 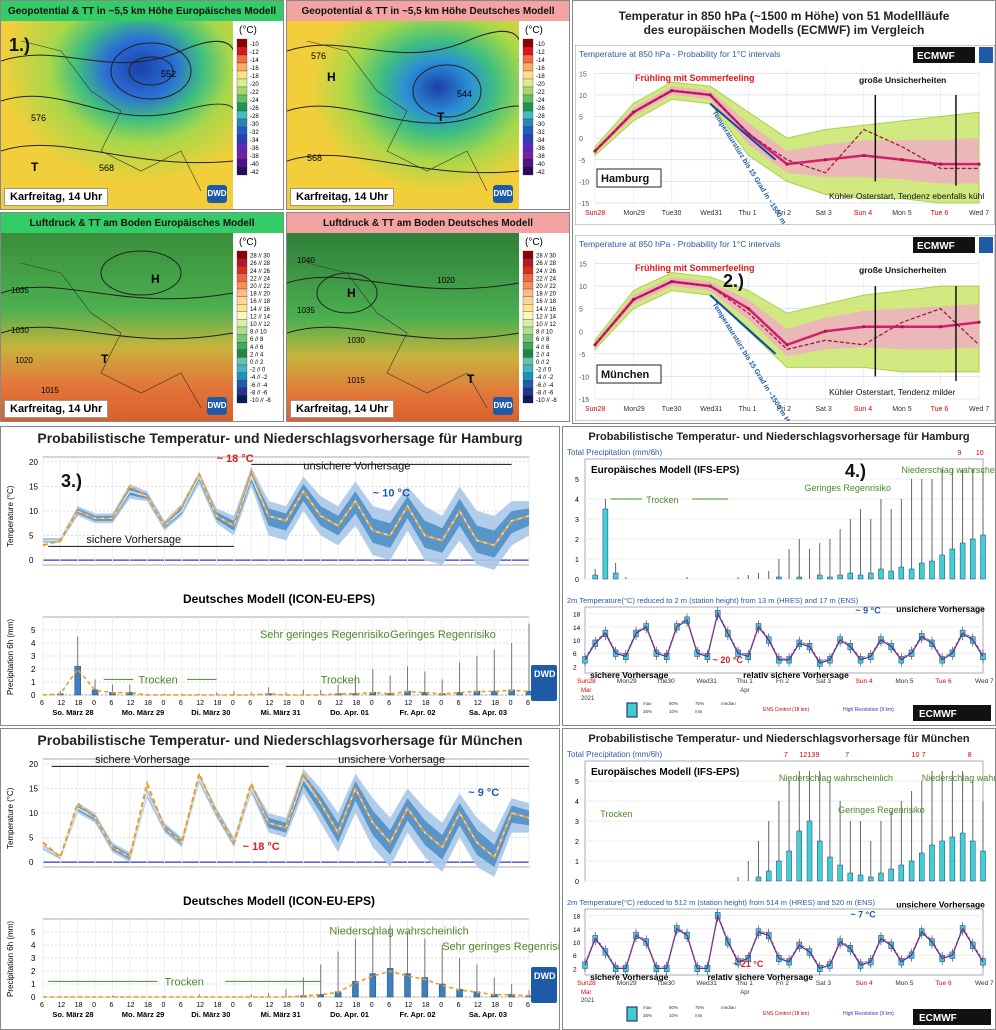 I want to click on dwd-logo: DWD, so click(x=503, y=406).